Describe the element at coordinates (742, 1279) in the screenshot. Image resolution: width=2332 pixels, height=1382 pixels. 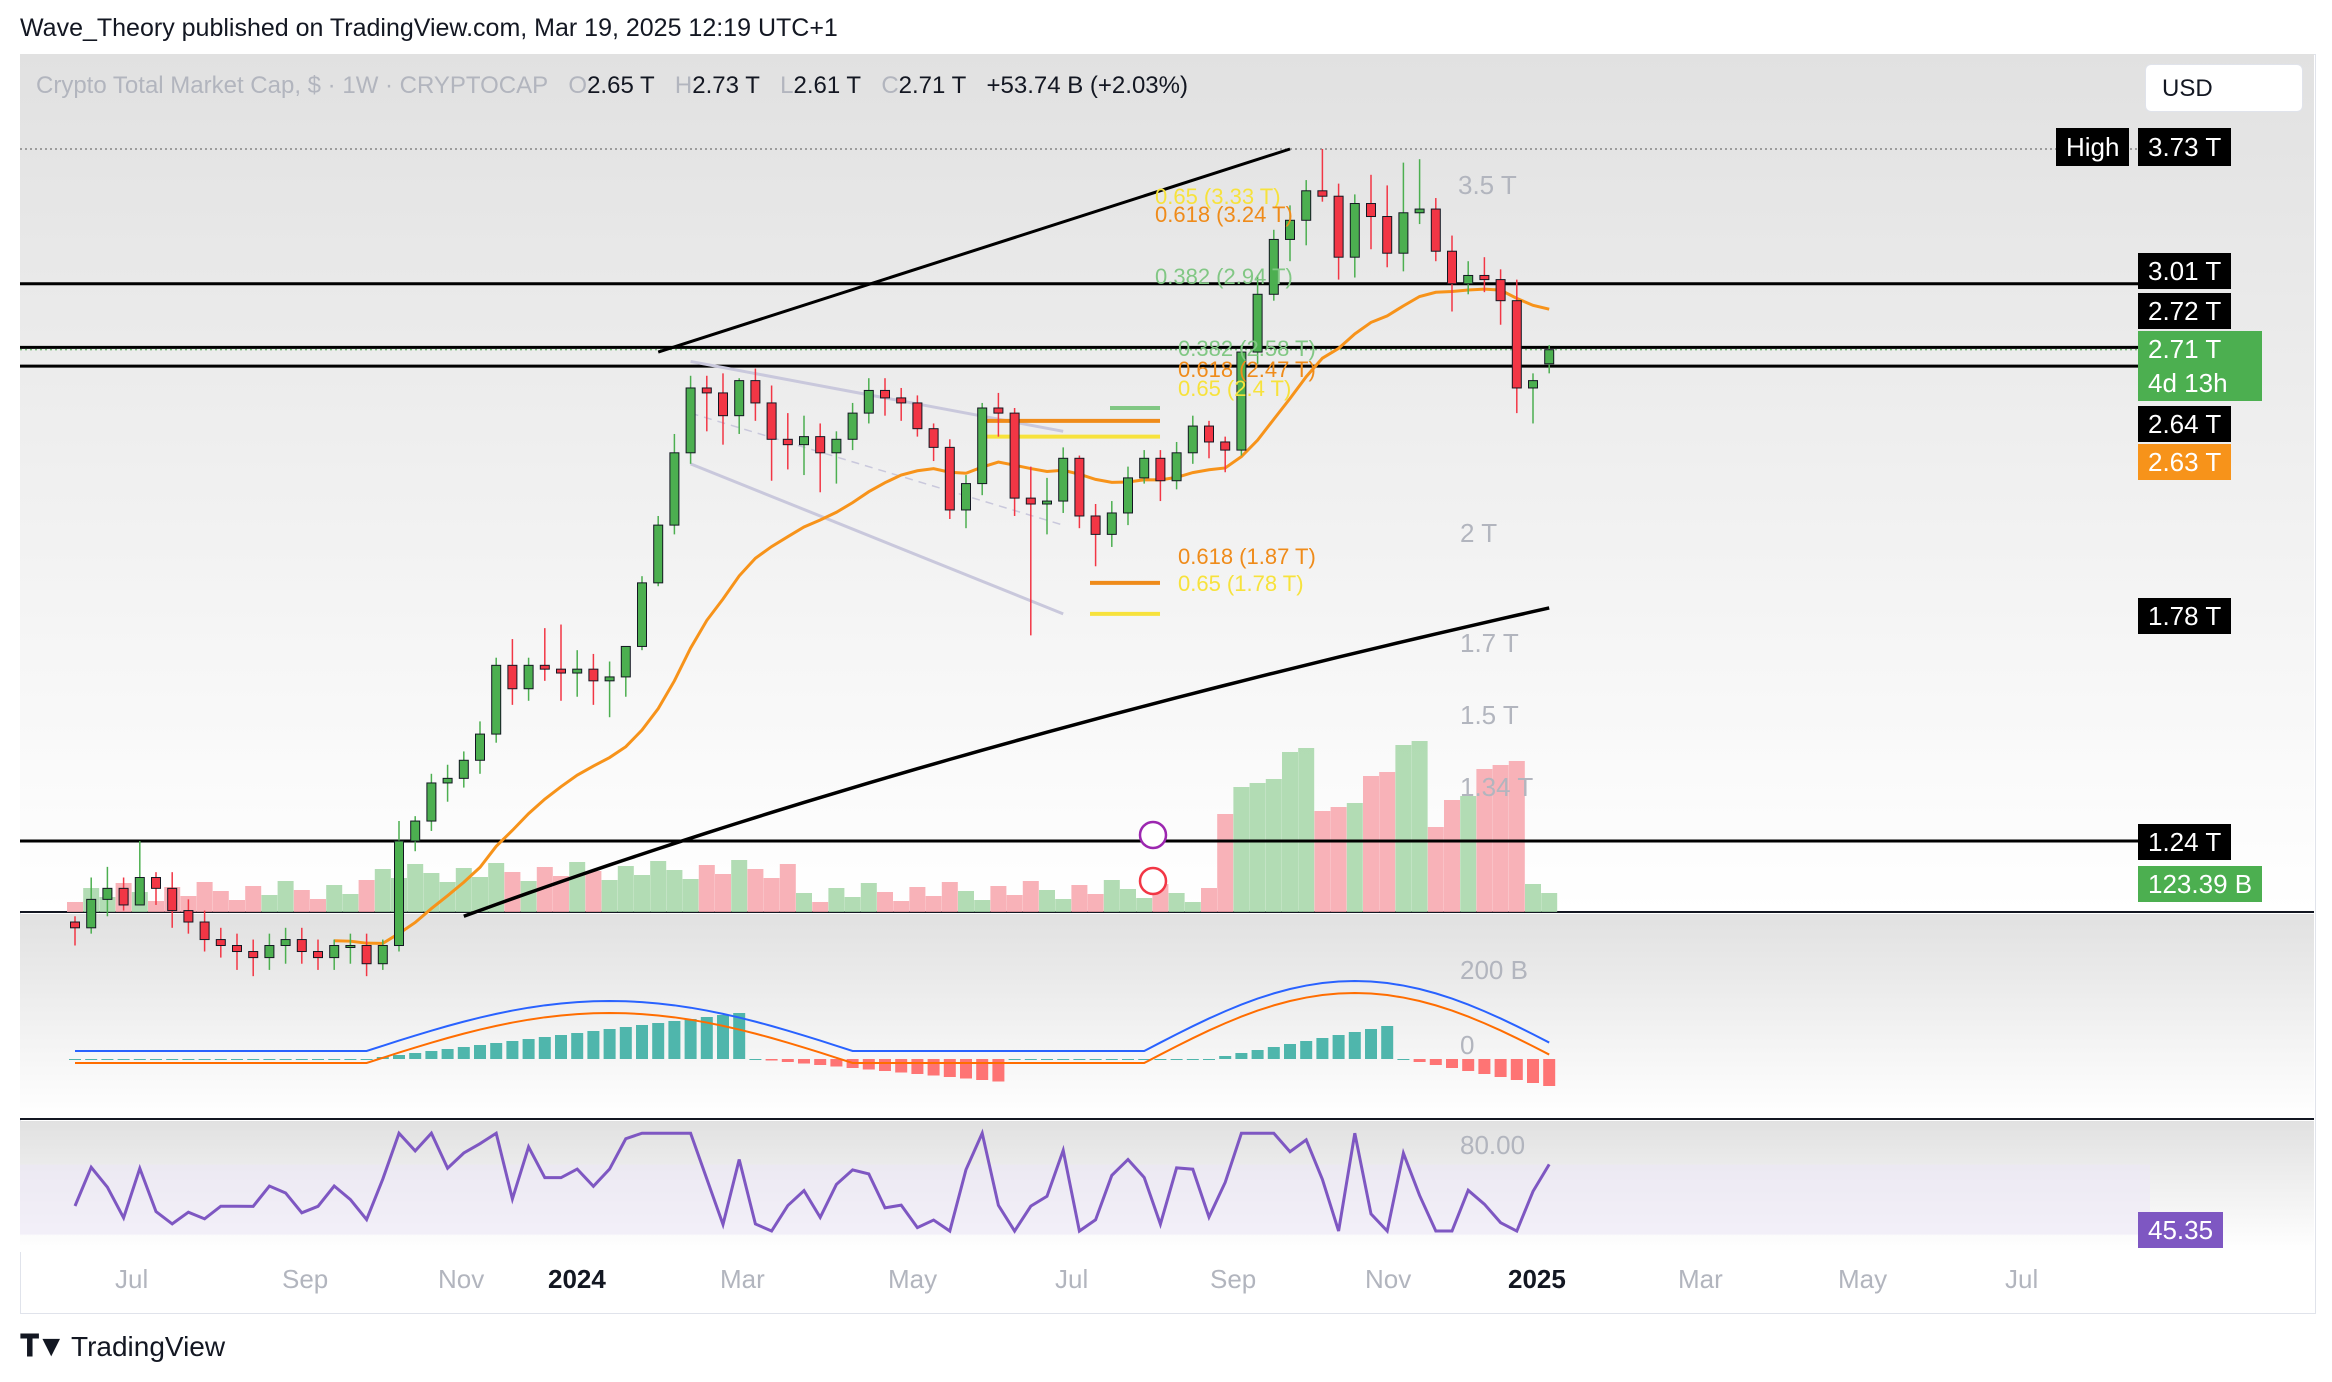
I see `time-axis-label: Mar` at that location.